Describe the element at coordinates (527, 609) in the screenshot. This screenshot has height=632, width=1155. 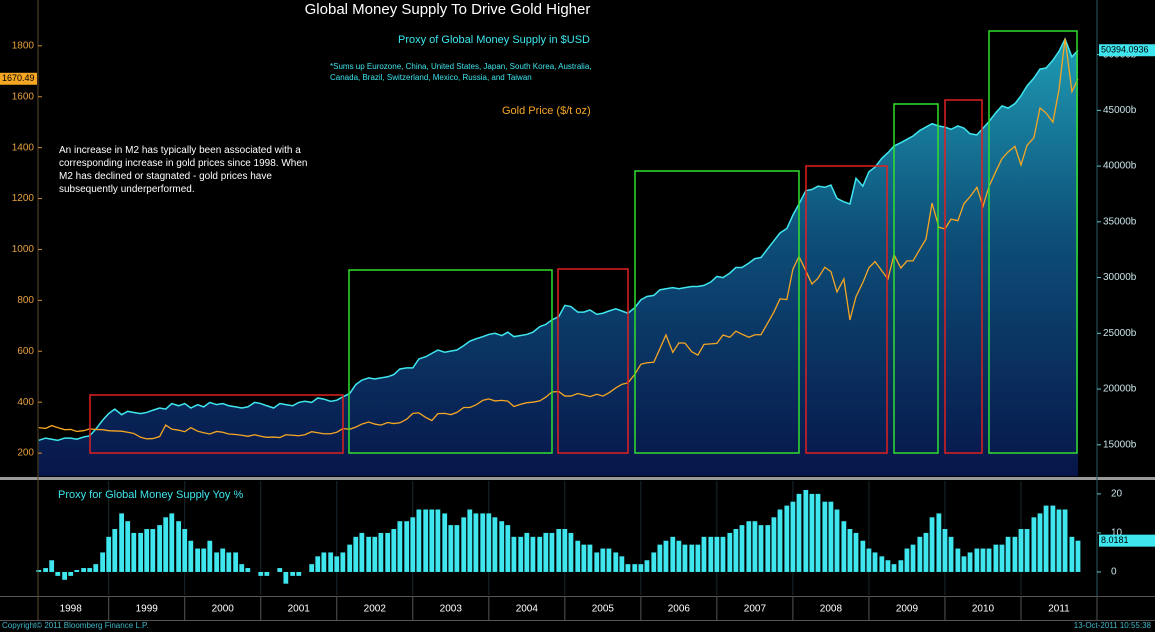
I see `x-tick-label: 2004` at that location.